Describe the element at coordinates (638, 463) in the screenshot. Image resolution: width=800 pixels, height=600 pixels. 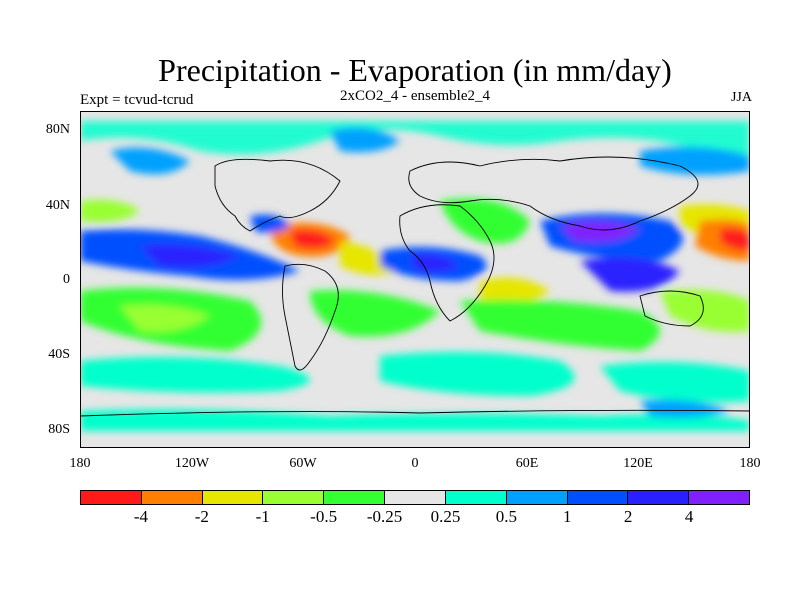
I see `lon-label-120e: 120E` at that location.